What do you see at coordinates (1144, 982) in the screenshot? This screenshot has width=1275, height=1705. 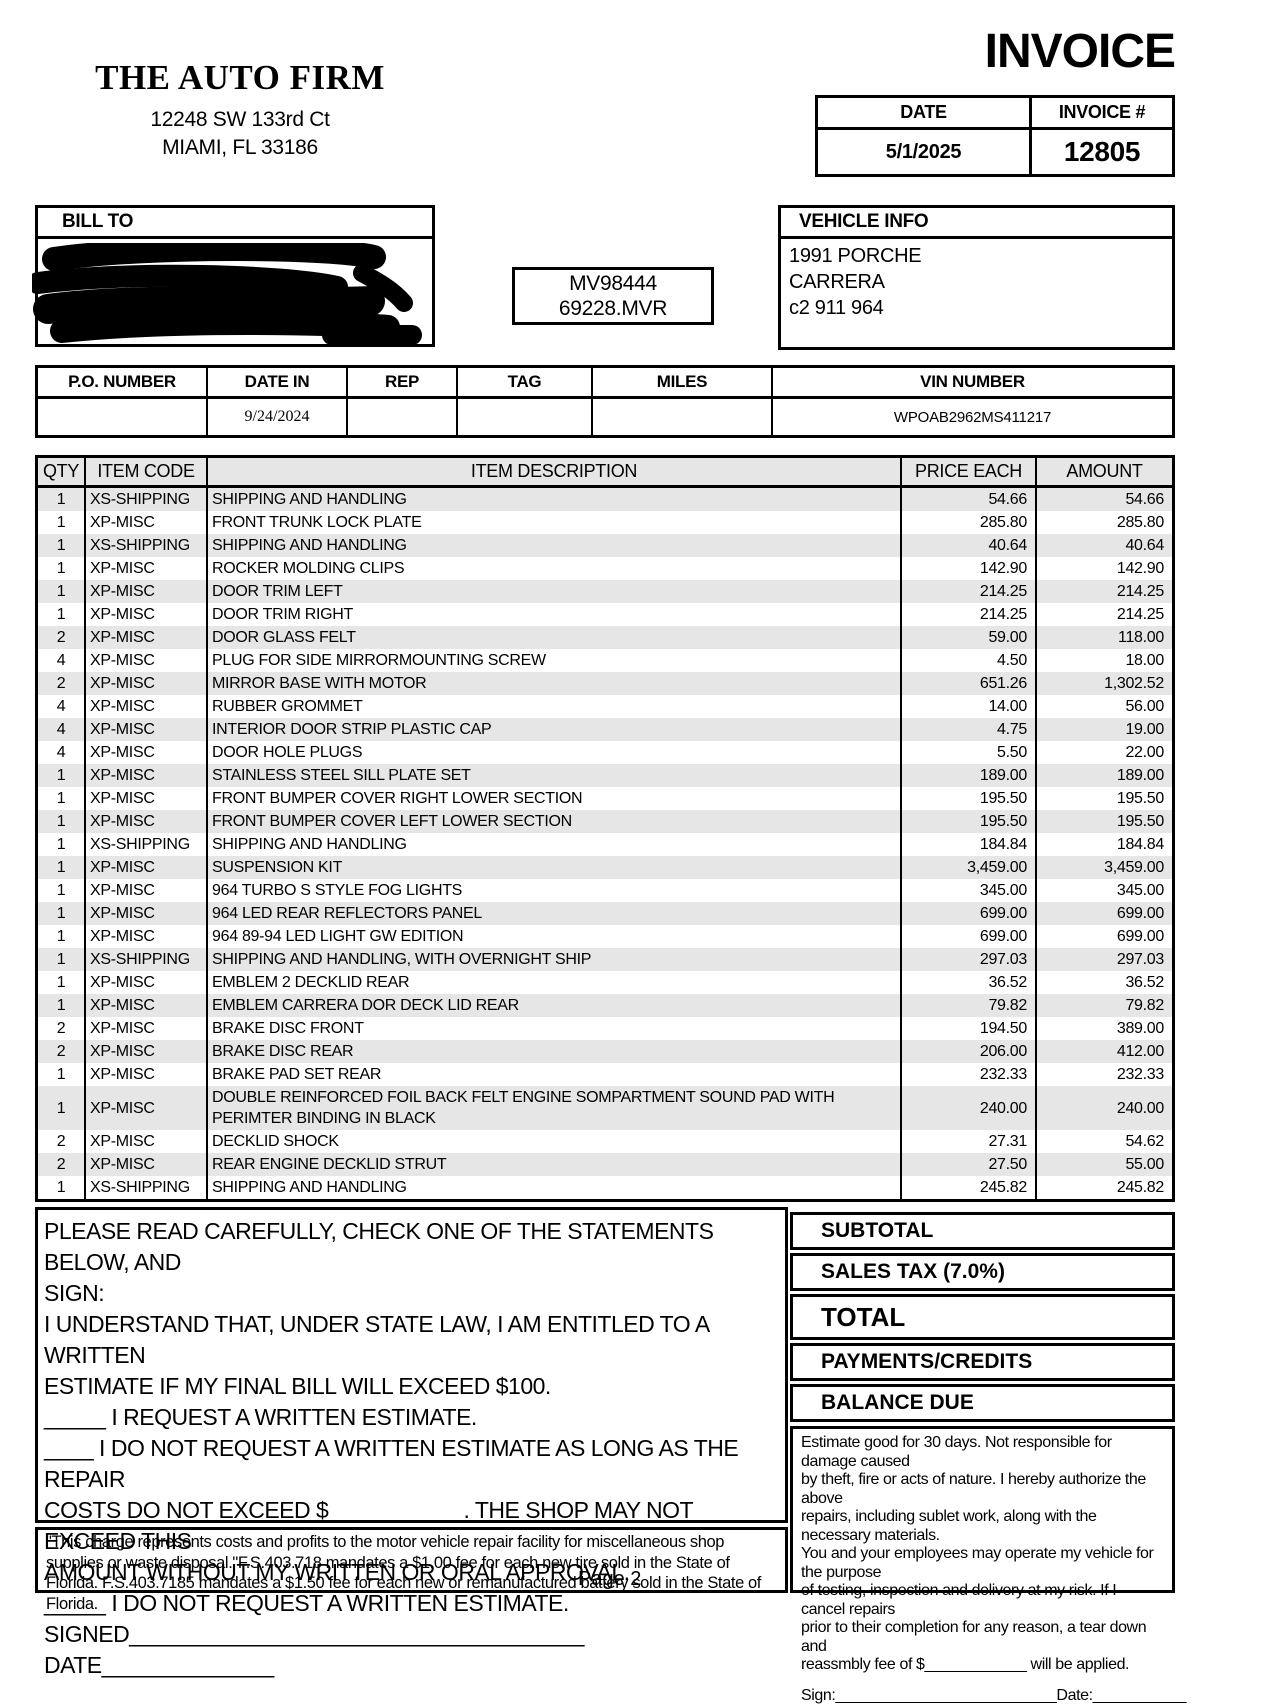 I see `item-amount: 36.52` at bounding box center [1144, 982].